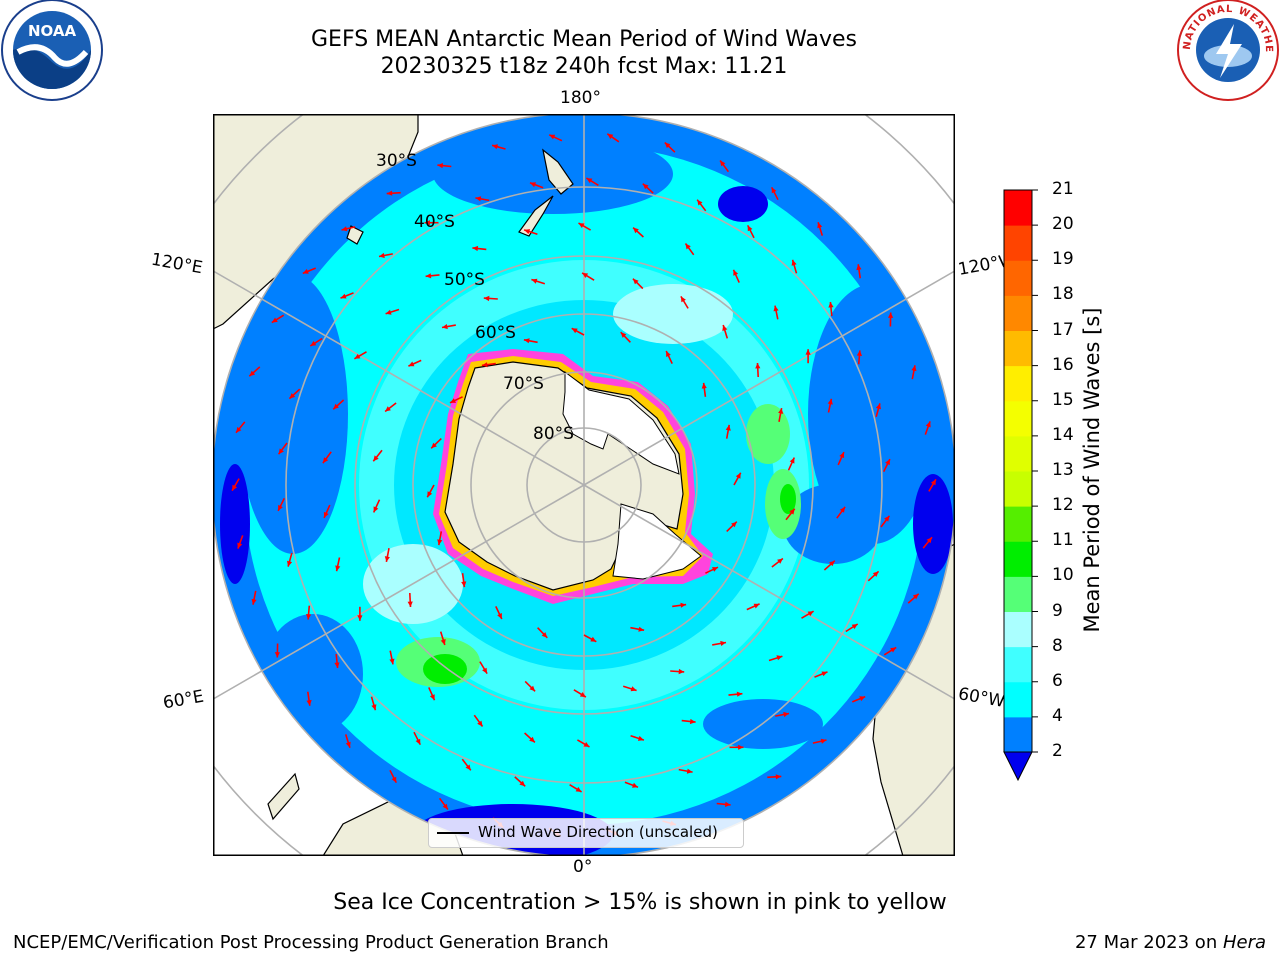  What do you see at coordinates (1063, 189) in the screenshot?
I see `colorbar-tick-label: 21` at bounding box center [1063, 189].